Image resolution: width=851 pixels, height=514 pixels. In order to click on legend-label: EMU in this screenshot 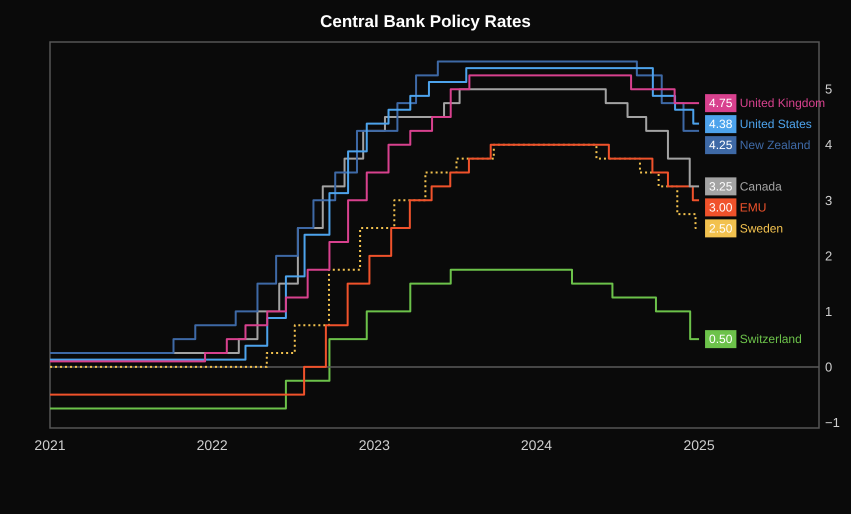, I will do `click(753, 207)`.